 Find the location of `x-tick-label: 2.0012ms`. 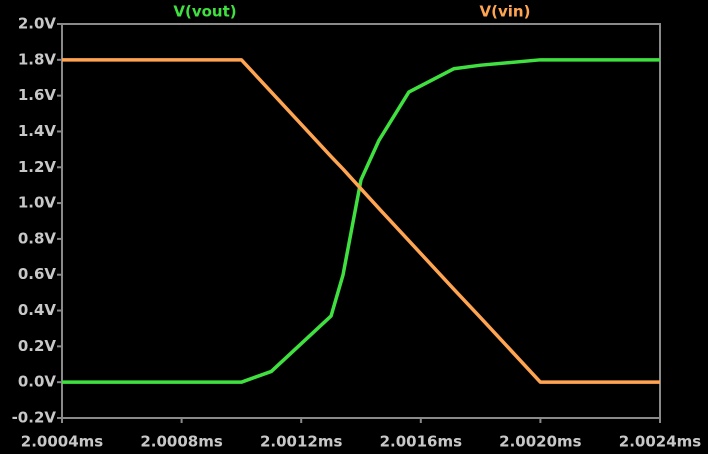

x-tick-label: 2.0012ms is located at coordinates (301, 442).